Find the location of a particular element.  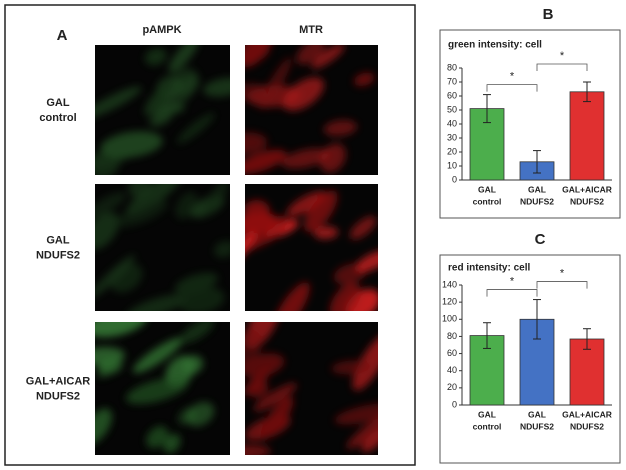

row-label: GAL+AICAR is located at coordinates (58, 381).